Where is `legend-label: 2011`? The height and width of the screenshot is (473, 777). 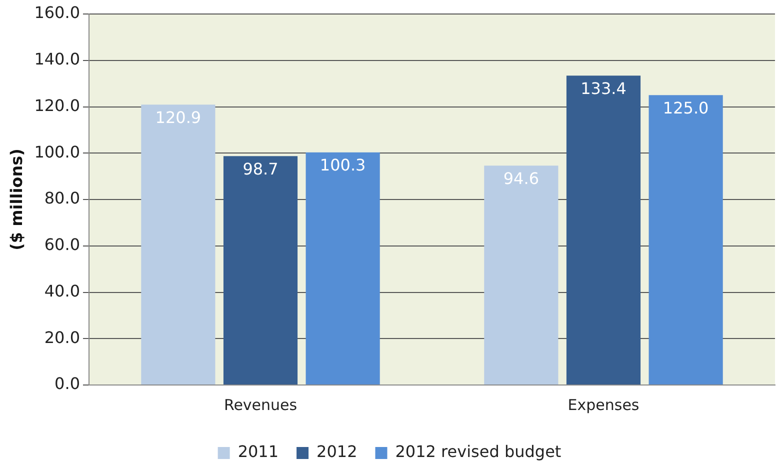
legend-label: 2011 is located at coordinates (258, 452).